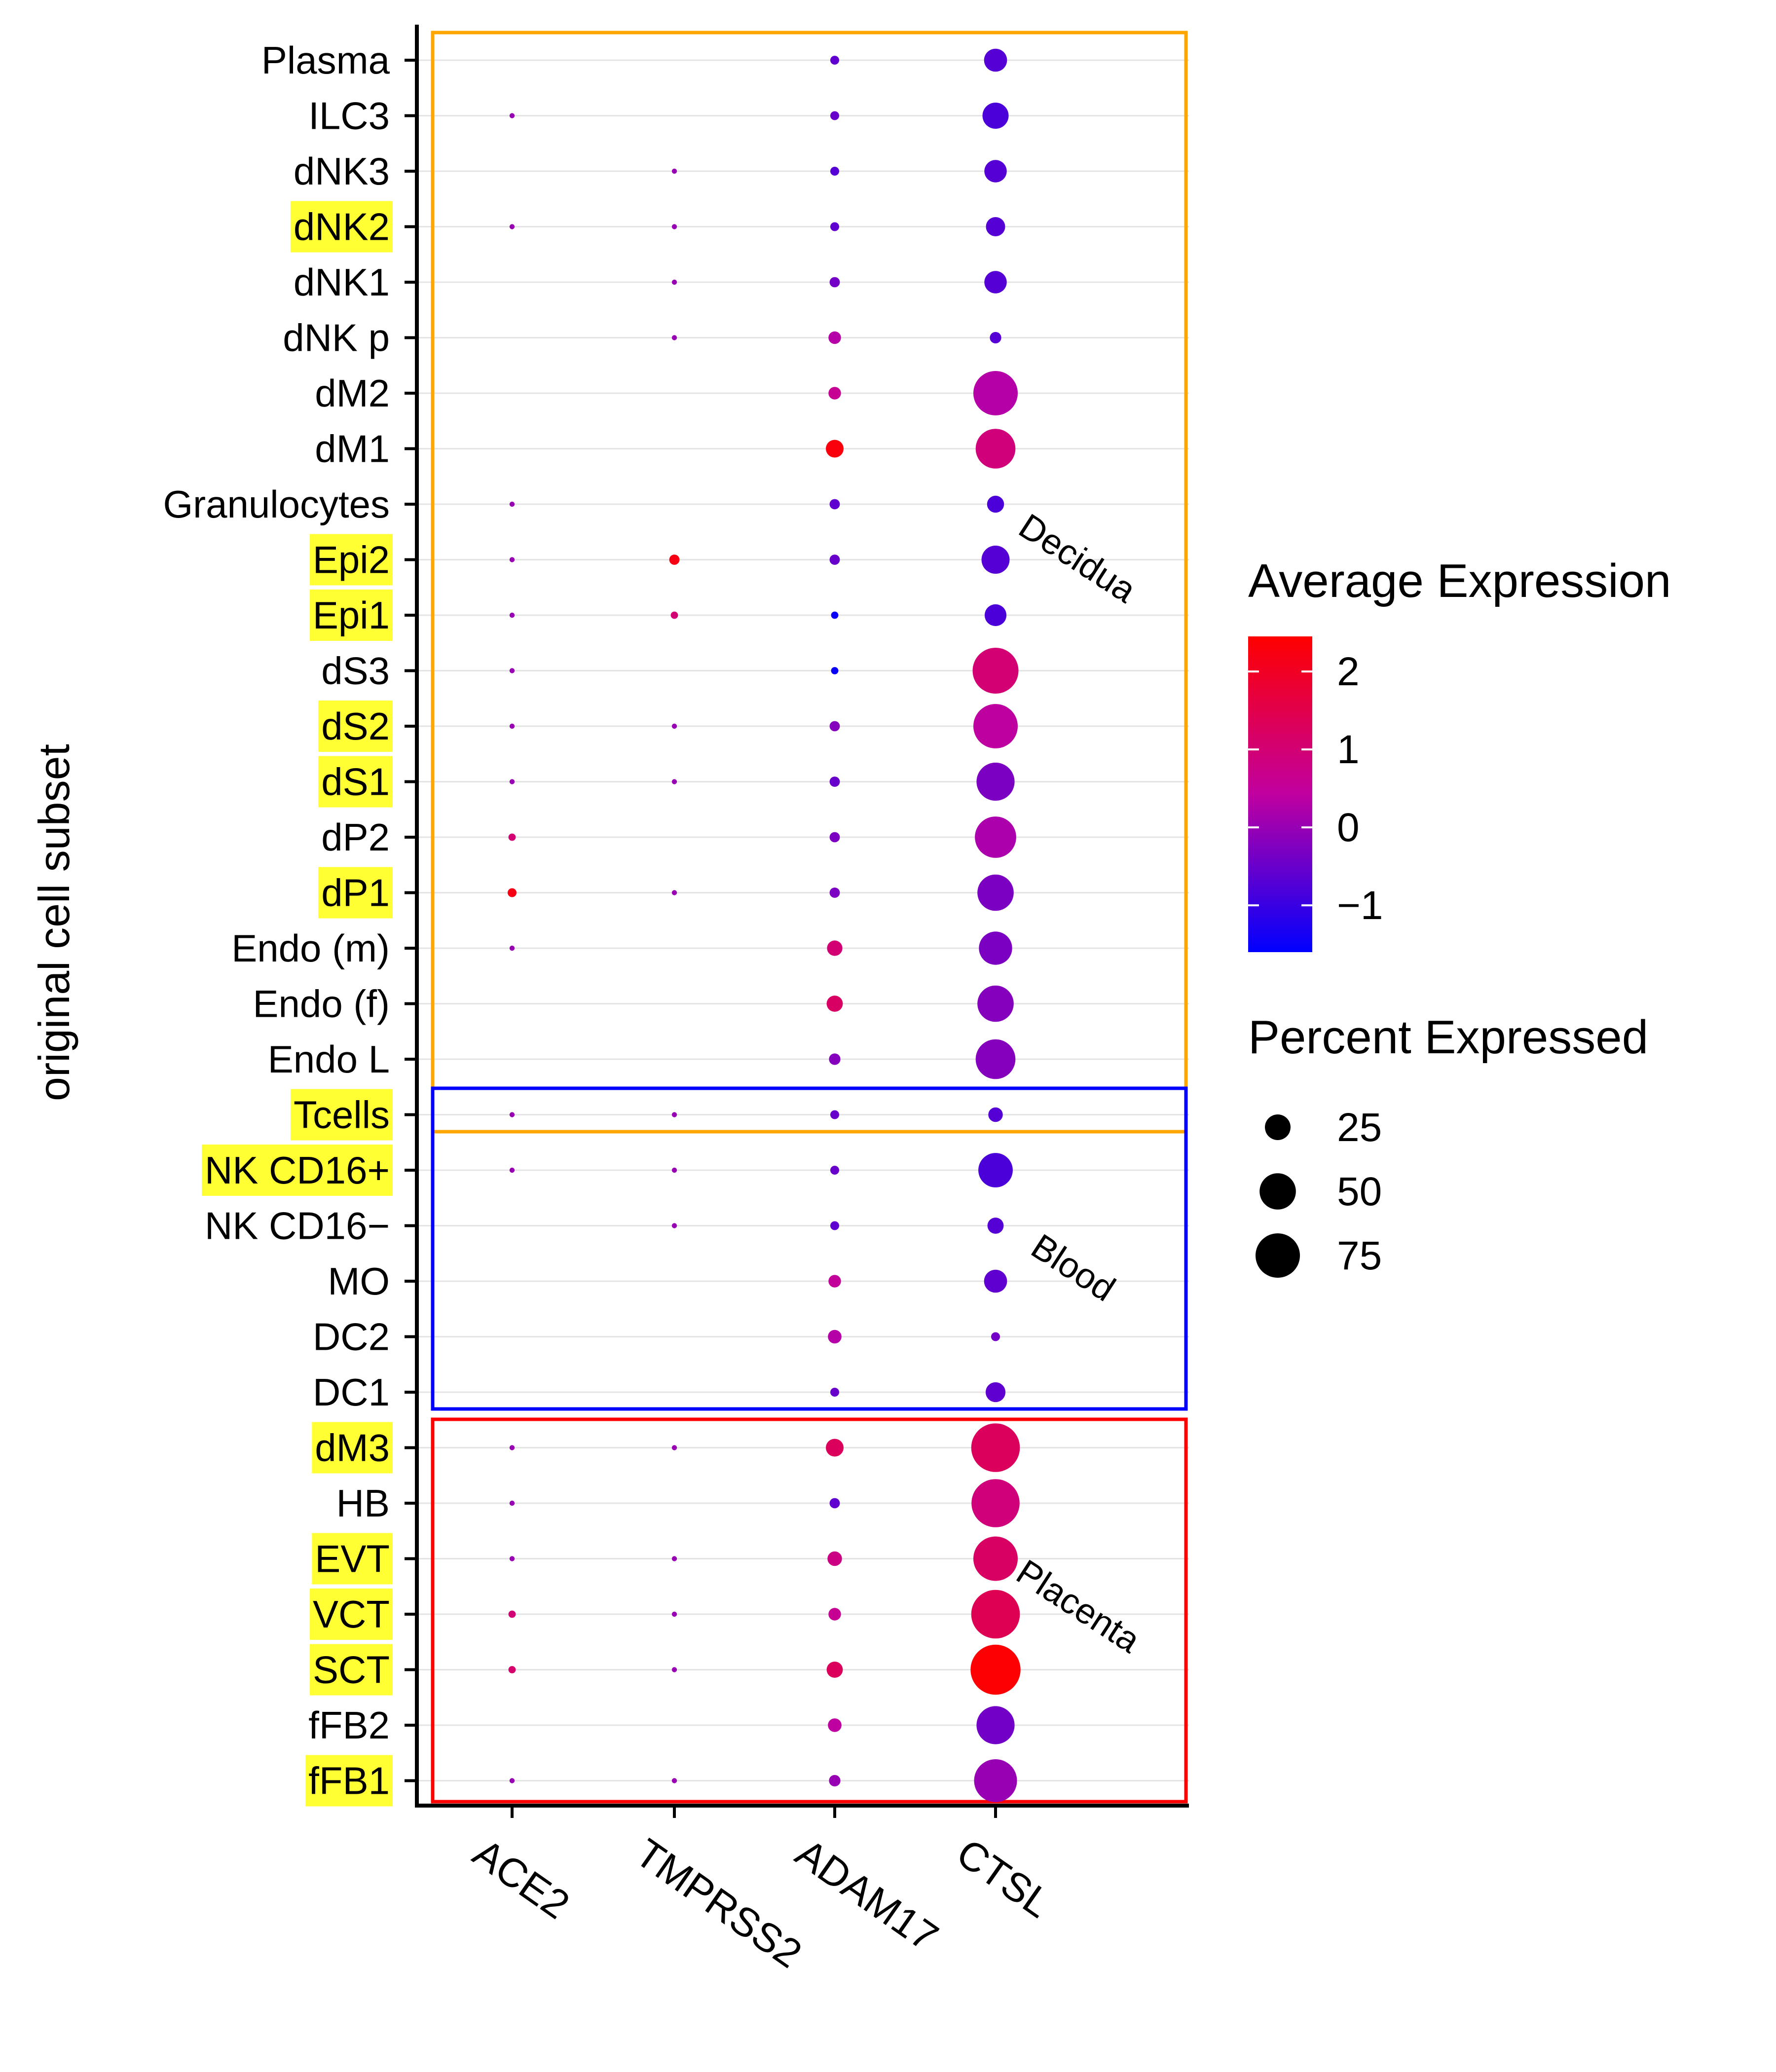 The height and width of the screenshot is (2072, 1776). Describe the element at coordinates (1460, 754) in the screenshot. I see `color-legend: Average Expression 2 1 0 −1` at that location.